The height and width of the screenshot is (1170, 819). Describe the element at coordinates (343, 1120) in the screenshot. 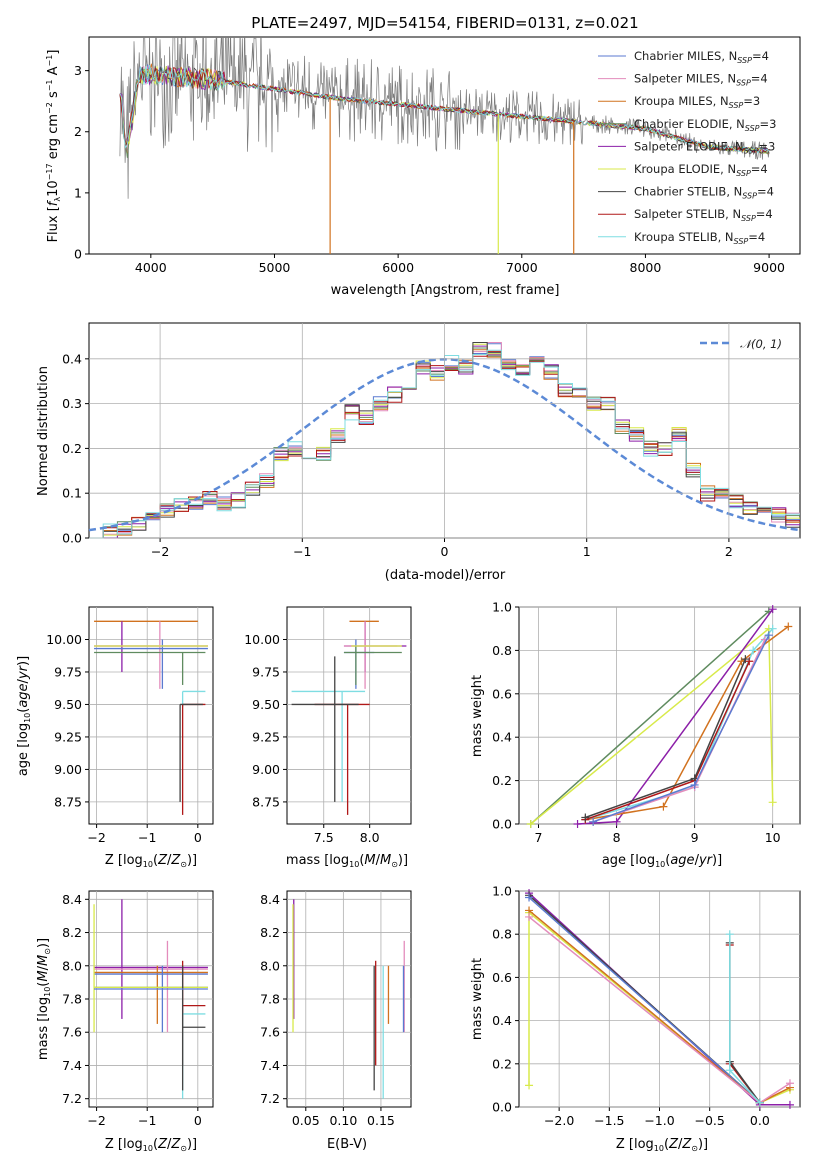

I see `tick-label-x: 0.10` at that location.